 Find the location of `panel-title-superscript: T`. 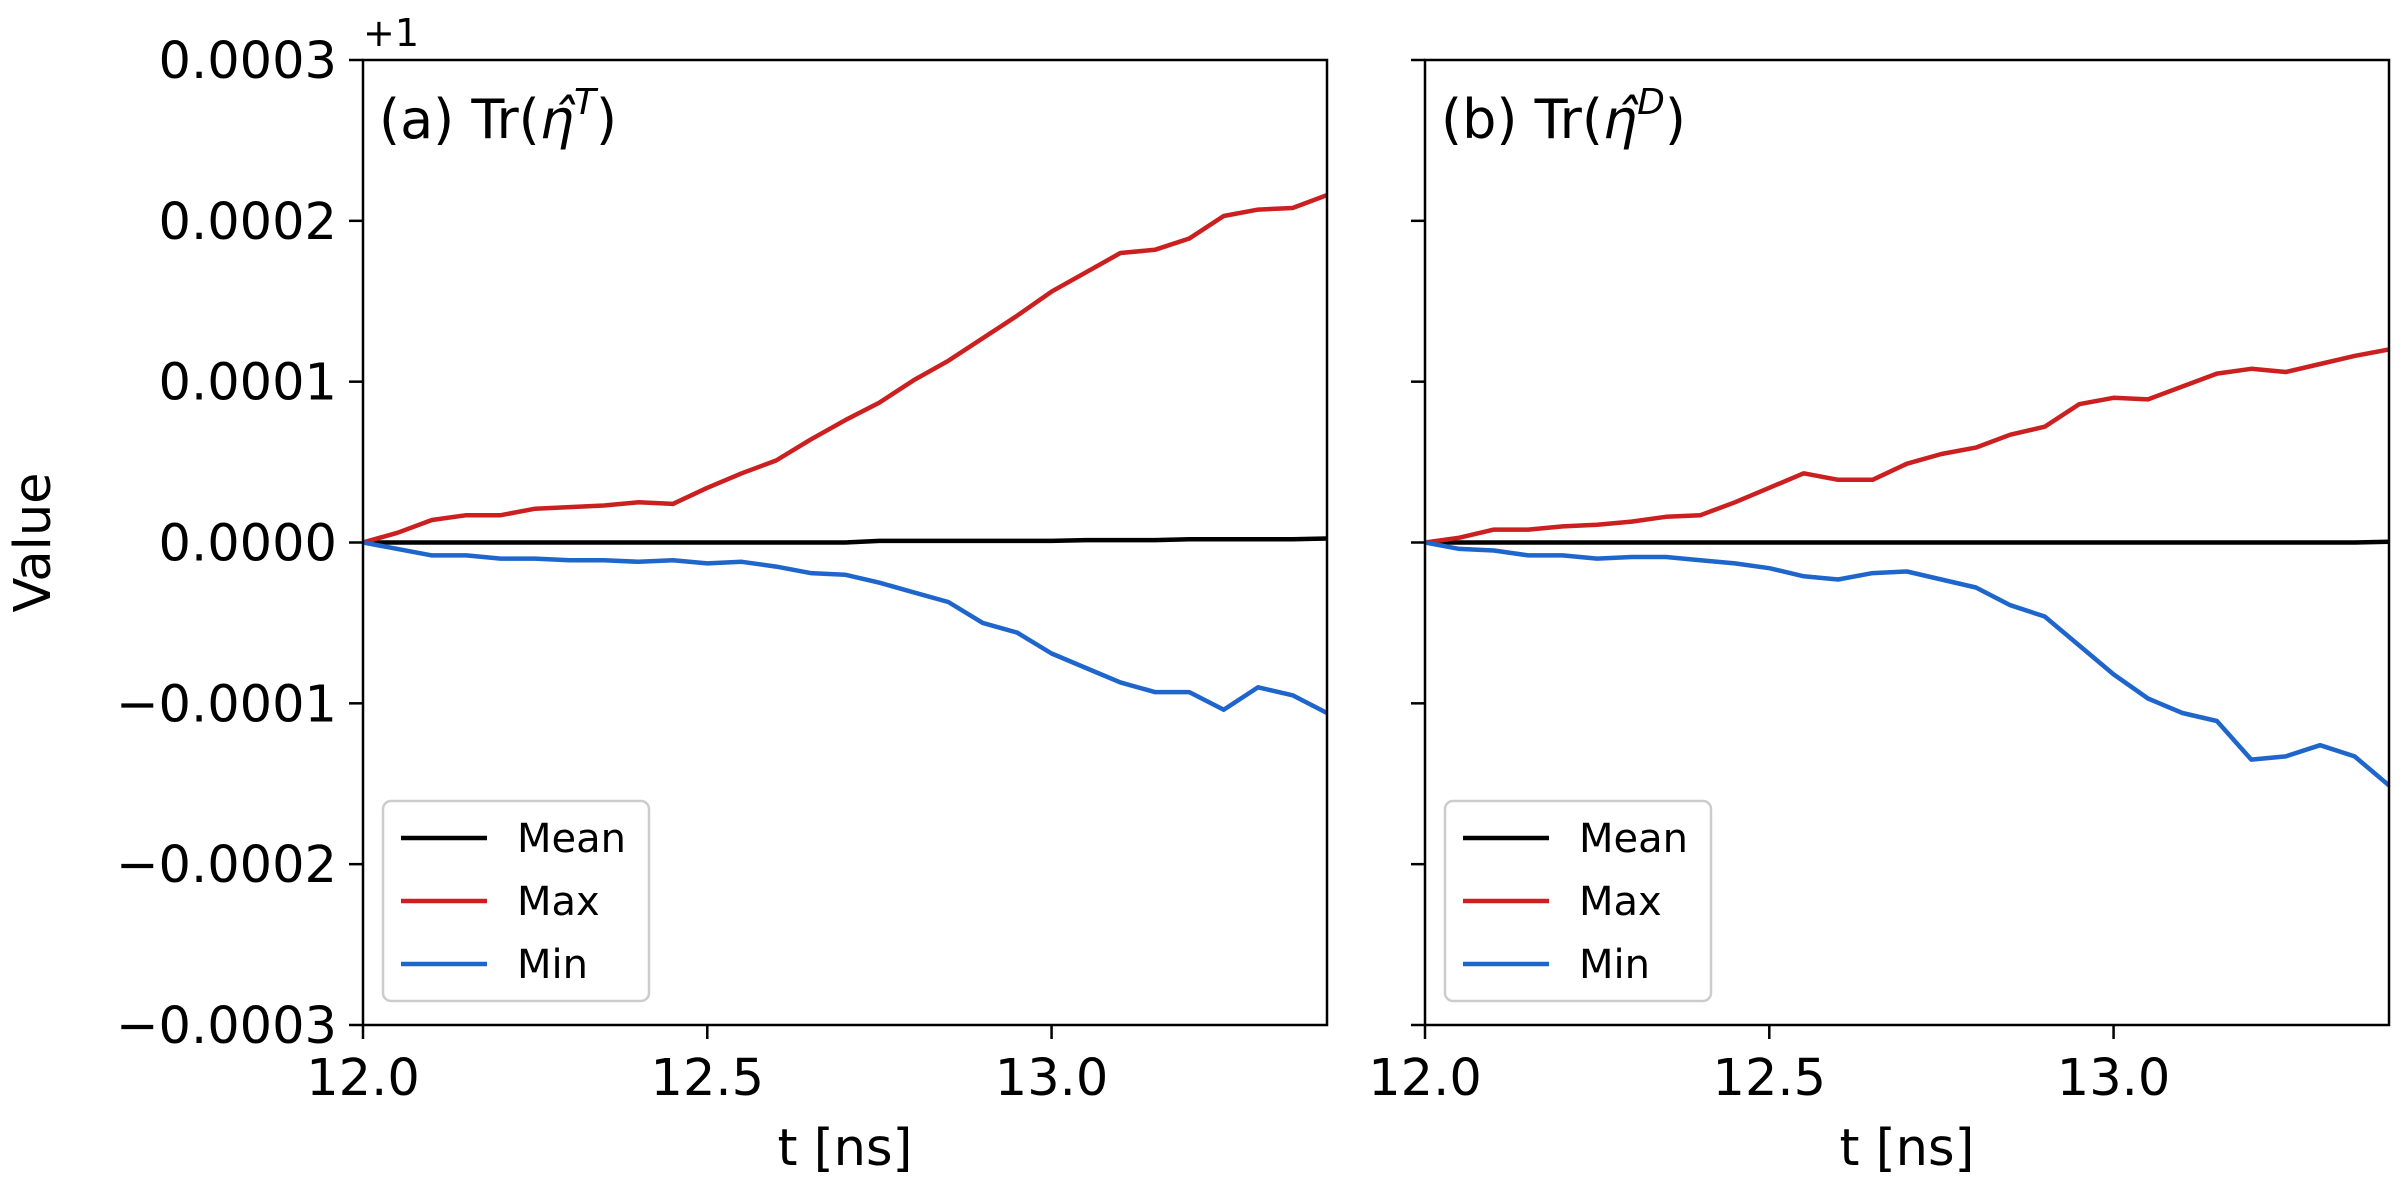

panel-title-superscript: T is located at coordinates (586, 102).